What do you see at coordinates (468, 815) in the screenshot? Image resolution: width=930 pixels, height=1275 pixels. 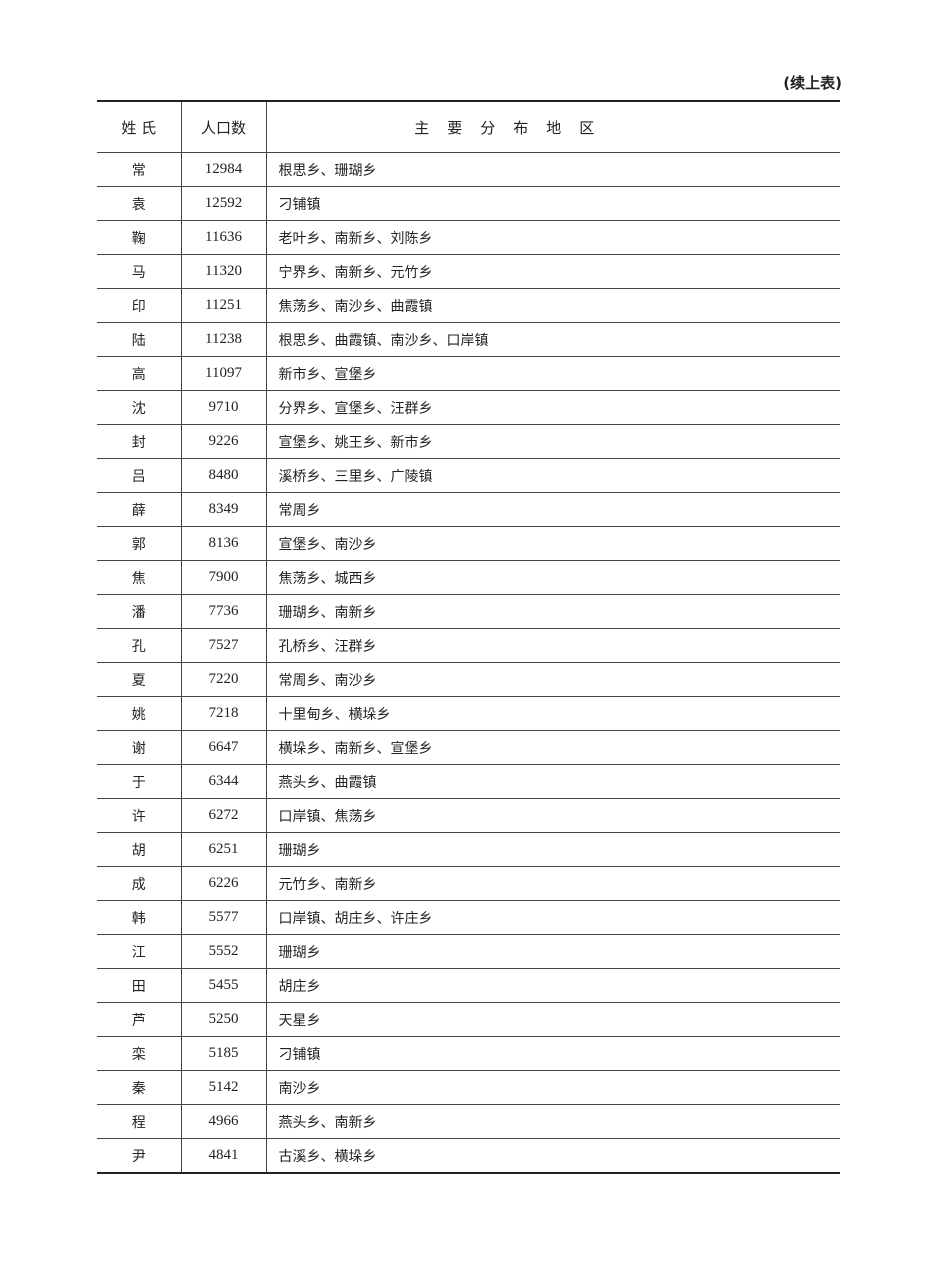 I see `table-row: 许 6272 口岸镇、焦荡乡` at bounding box center [468, 815].